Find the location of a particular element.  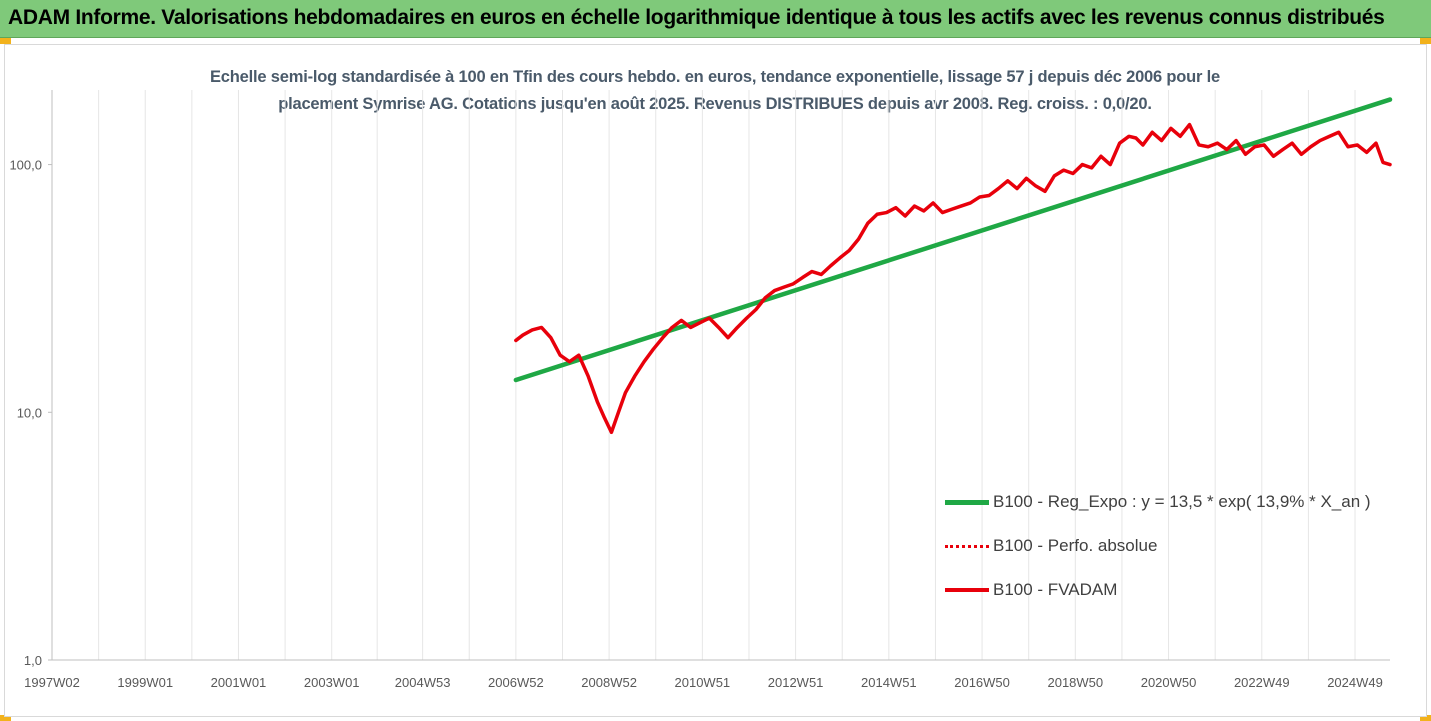

corner-marker-left is located at coordinates (5, 41).